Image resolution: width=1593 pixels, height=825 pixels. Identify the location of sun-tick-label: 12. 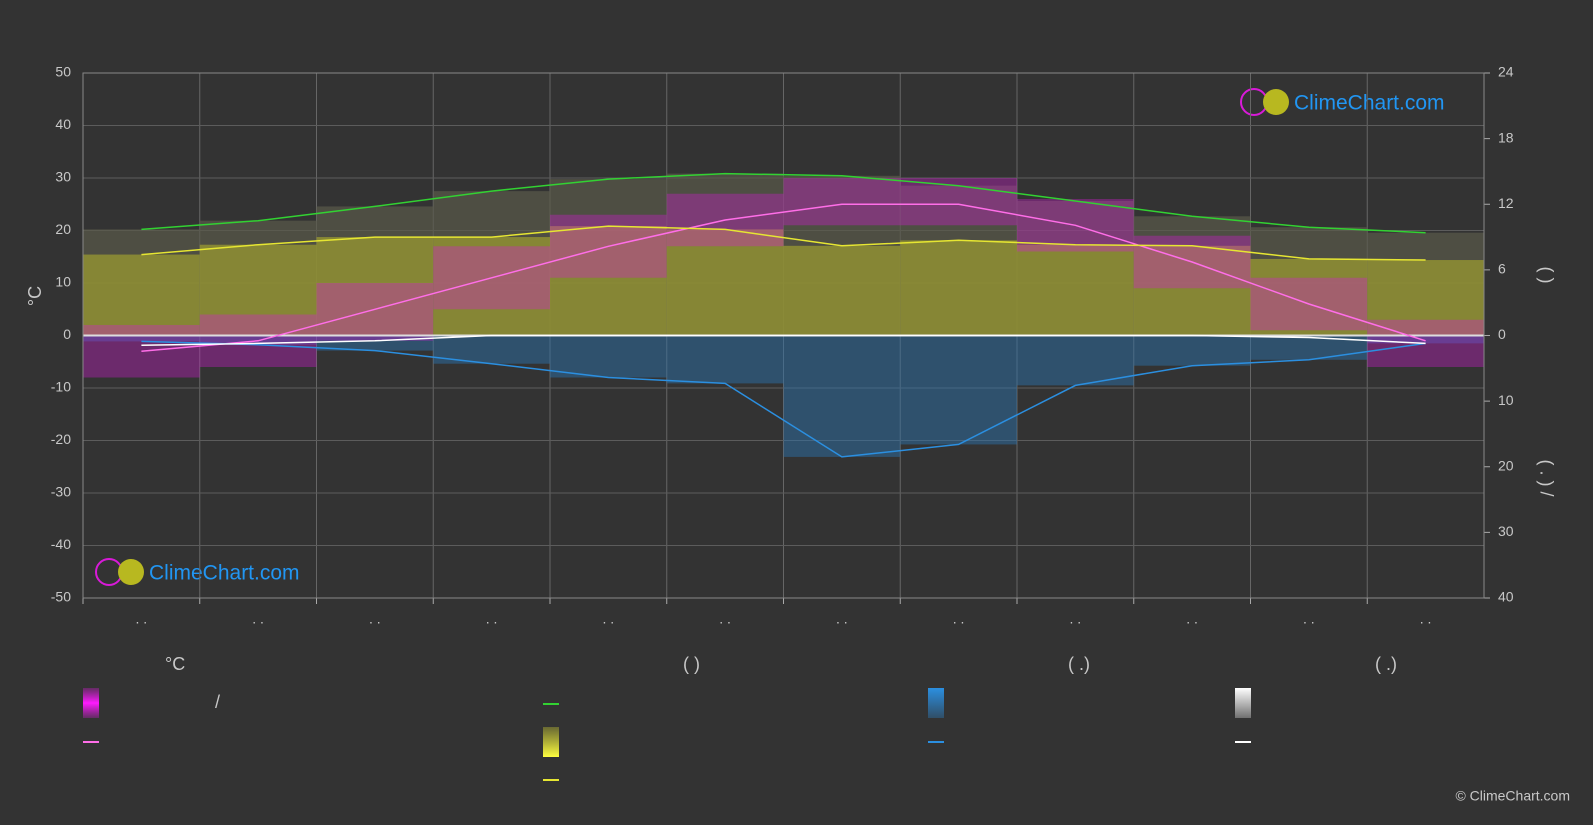
(1506, 203).